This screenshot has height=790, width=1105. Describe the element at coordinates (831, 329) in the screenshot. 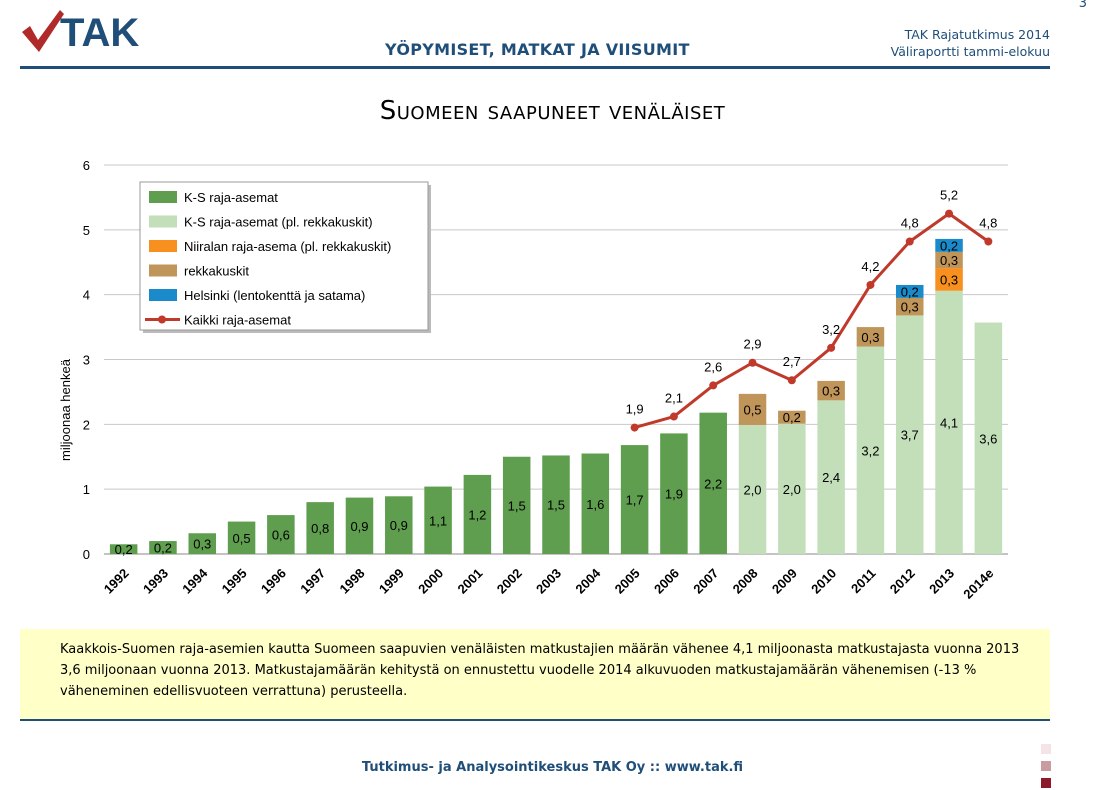

I see `line-data-label: 3,2` at that location.